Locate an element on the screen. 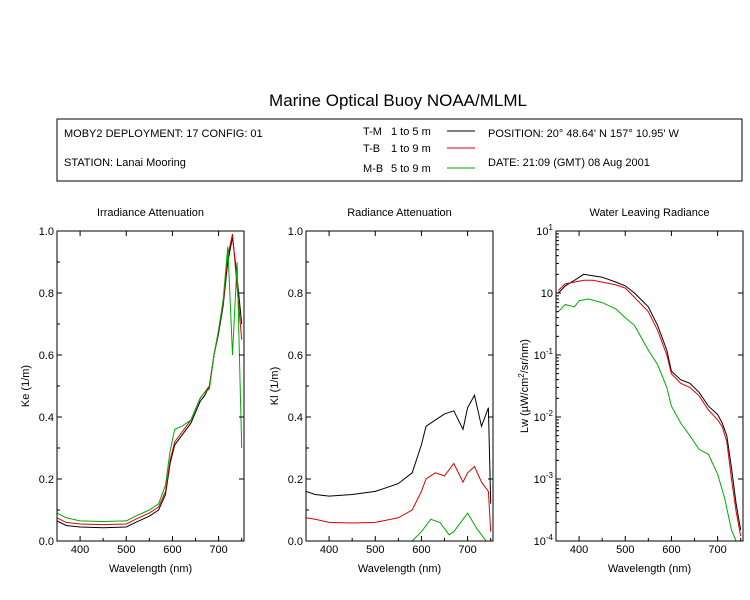 The image size is (750, 600). legend-entry-t-m: T-M 1 to 5 m is located at coordinates (419, 132).